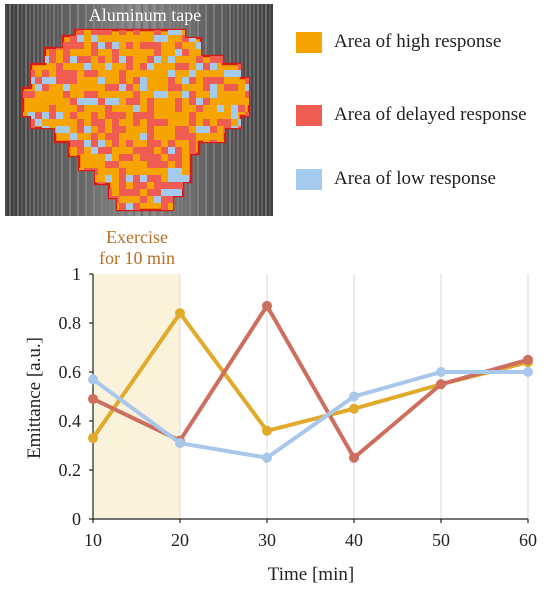  Describe the element at coordinates (70, 421) in the screenshot. I see `y-tick-label: 0.4` at that location.